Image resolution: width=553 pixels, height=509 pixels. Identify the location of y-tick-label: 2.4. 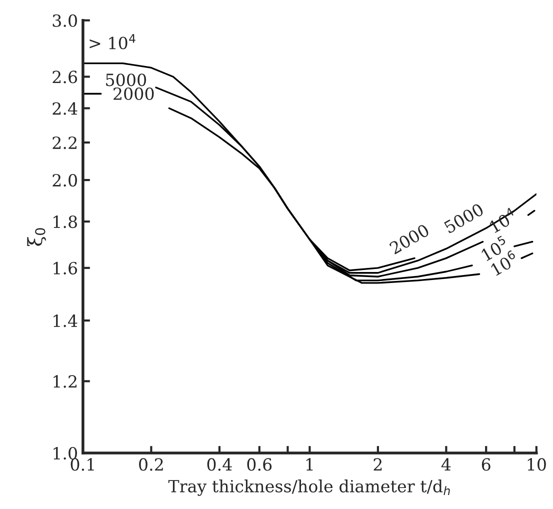
(65, 108).